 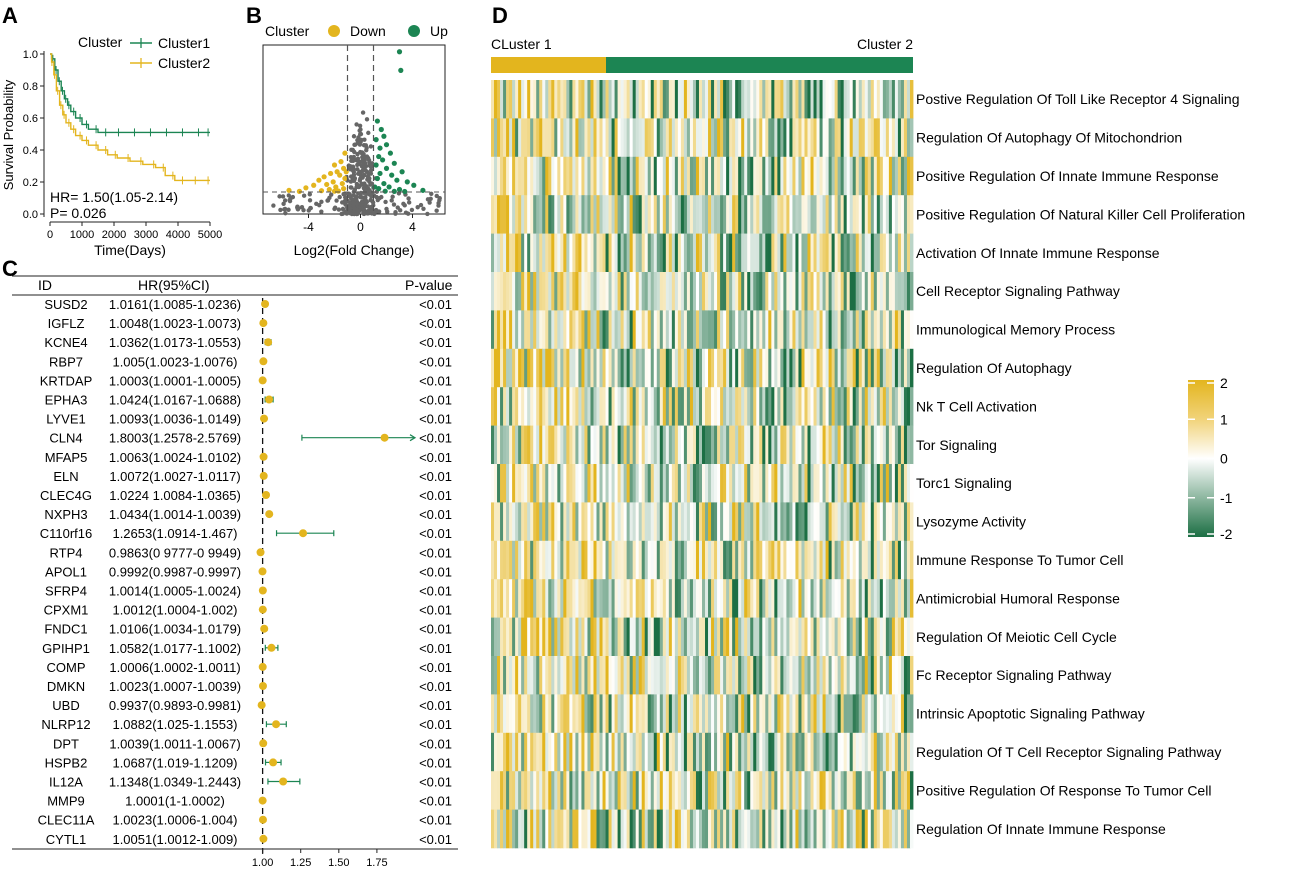 I want to click on volcano-point-up, so click(x=385, y=191).